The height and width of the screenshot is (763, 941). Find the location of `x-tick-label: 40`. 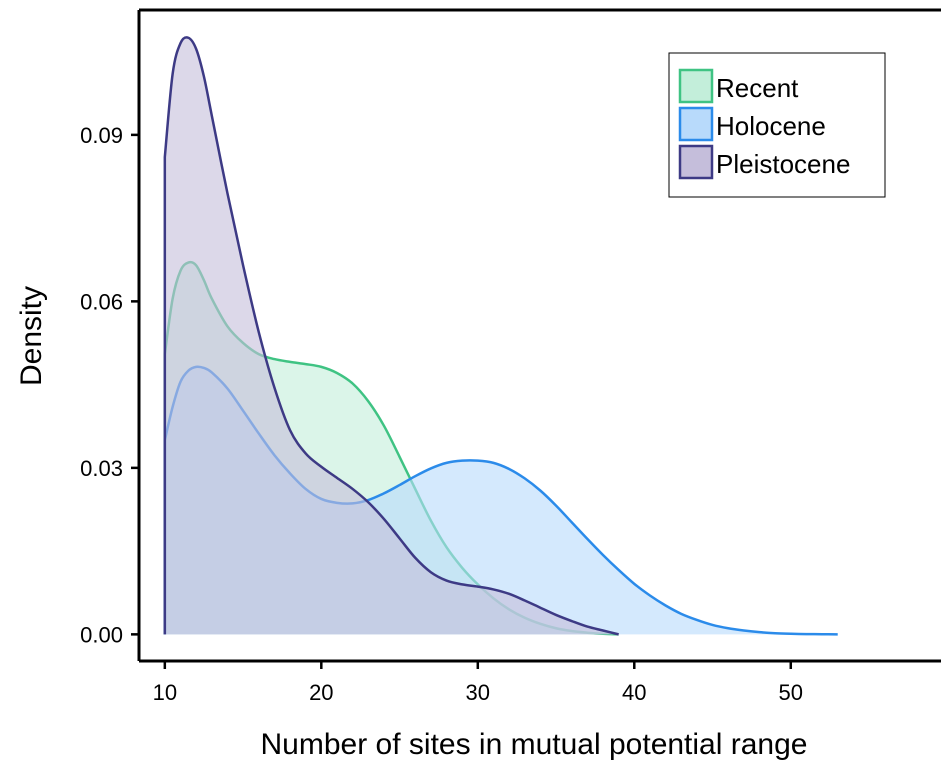

x-tick-label: 40 is located at coordinates (634, 692).